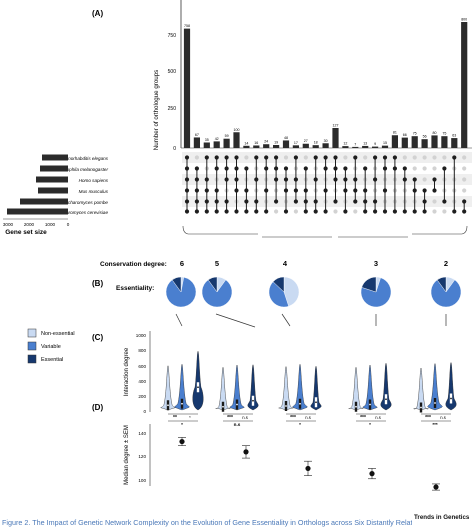 The height and width of the screenshot is (531, 474). Describe the element at coordinates (172, 36) in the screenshot. I see `upset-y-tick: 750` at that location.